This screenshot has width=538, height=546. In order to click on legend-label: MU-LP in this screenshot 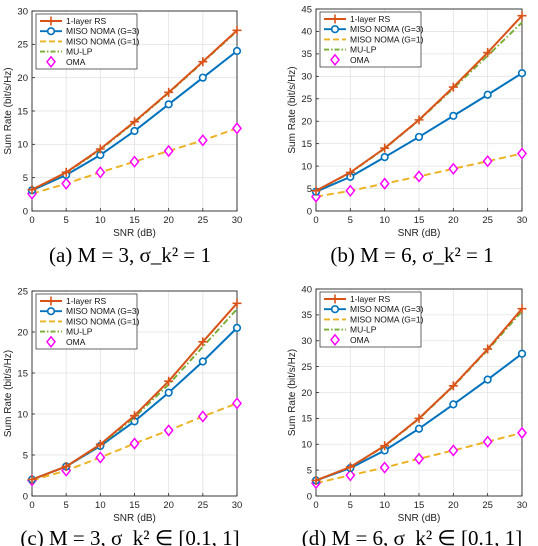, I will do `click(79, 52)`.